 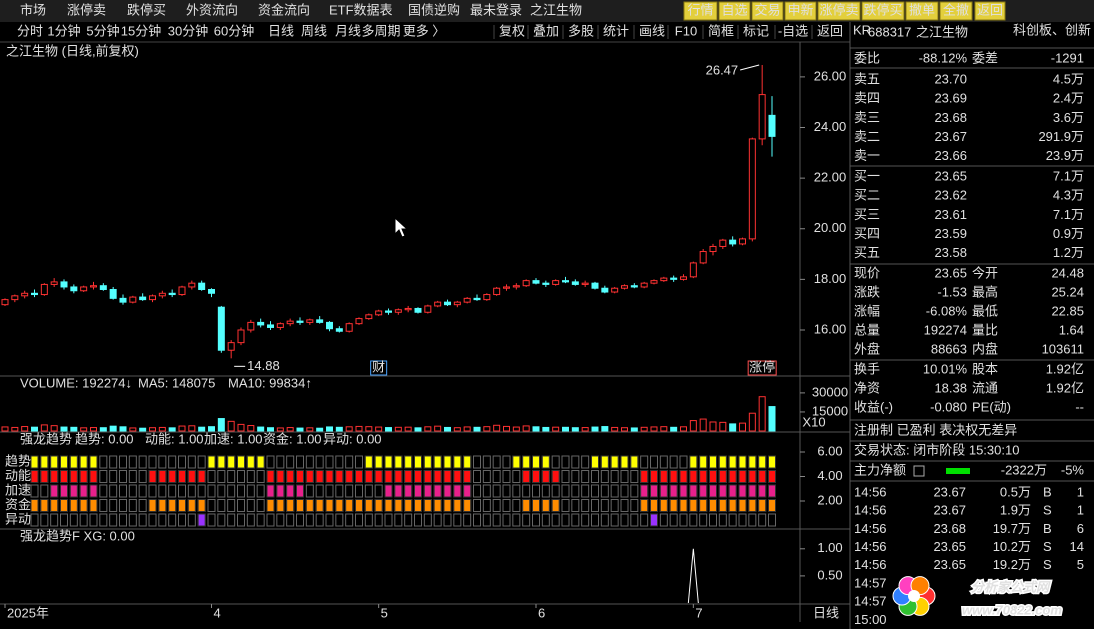 What do you see at coordinates (870, 564) in the screenshot?
I see `trade-field: 14:56` at bounding box center [870, 564].